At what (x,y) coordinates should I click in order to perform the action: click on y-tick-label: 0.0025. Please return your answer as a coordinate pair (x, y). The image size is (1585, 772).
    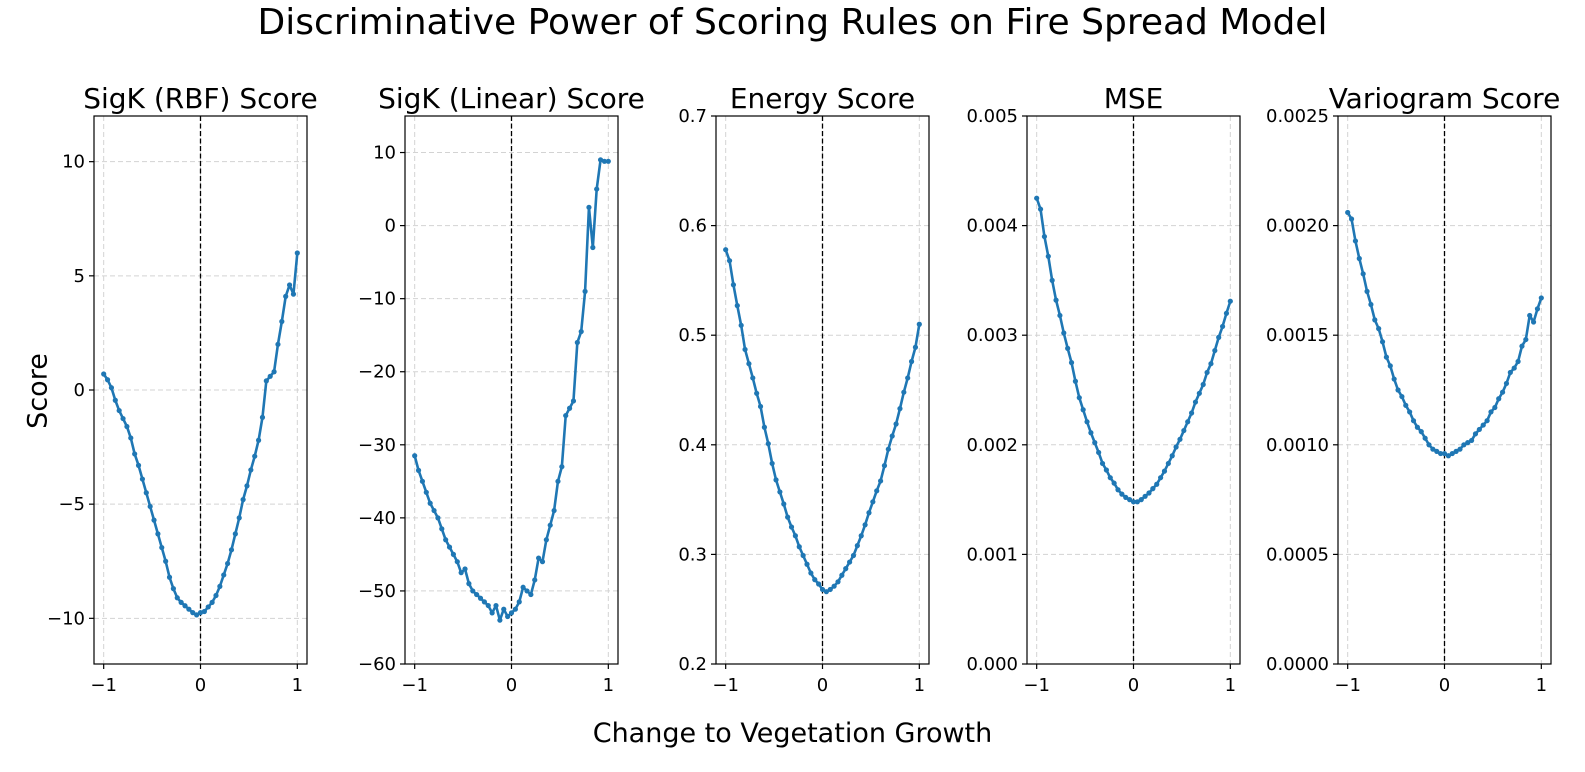
    Looking at the image, I should click on (1297, 116).